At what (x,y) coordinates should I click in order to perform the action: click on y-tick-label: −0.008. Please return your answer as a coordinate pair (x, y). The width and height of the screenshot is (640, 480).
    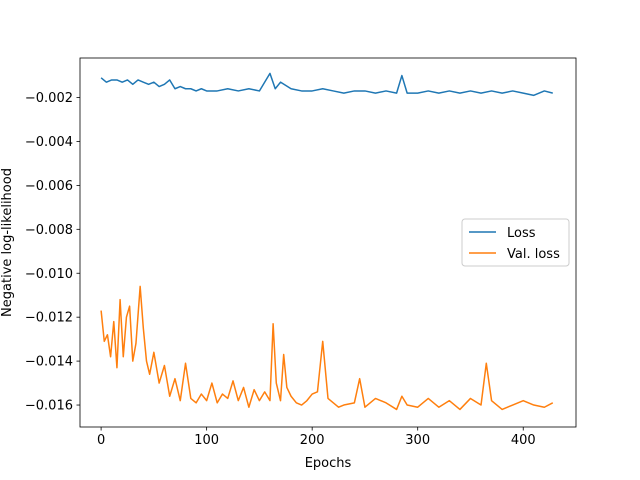
    Looking at the image, I should click on (49, 230).